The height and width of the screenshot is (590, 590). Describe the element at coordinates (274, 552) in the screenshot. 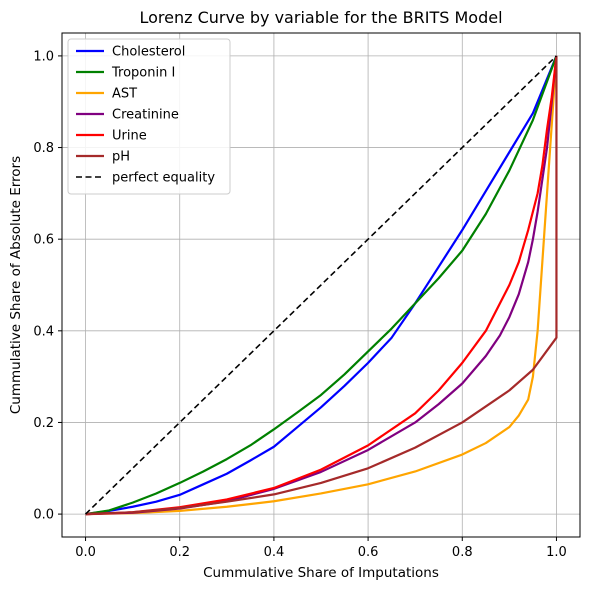

I see `x-tick-label: 0.4` at that location.